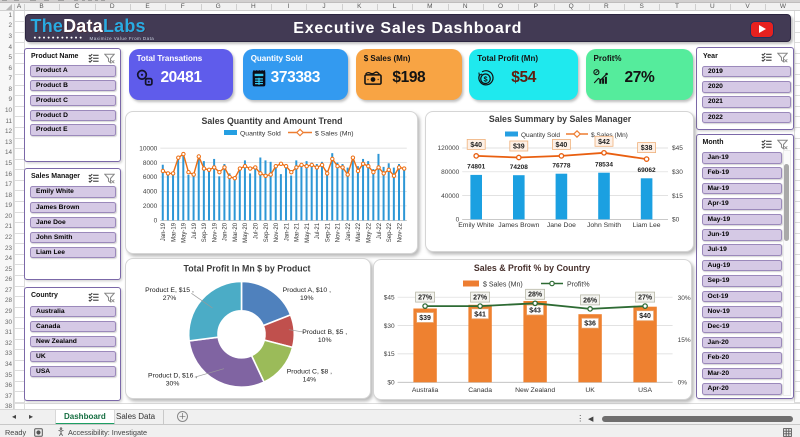 The height and width of the screenshot is (437, 800). I want to click on svg-text: 15%, so click(684, 340).